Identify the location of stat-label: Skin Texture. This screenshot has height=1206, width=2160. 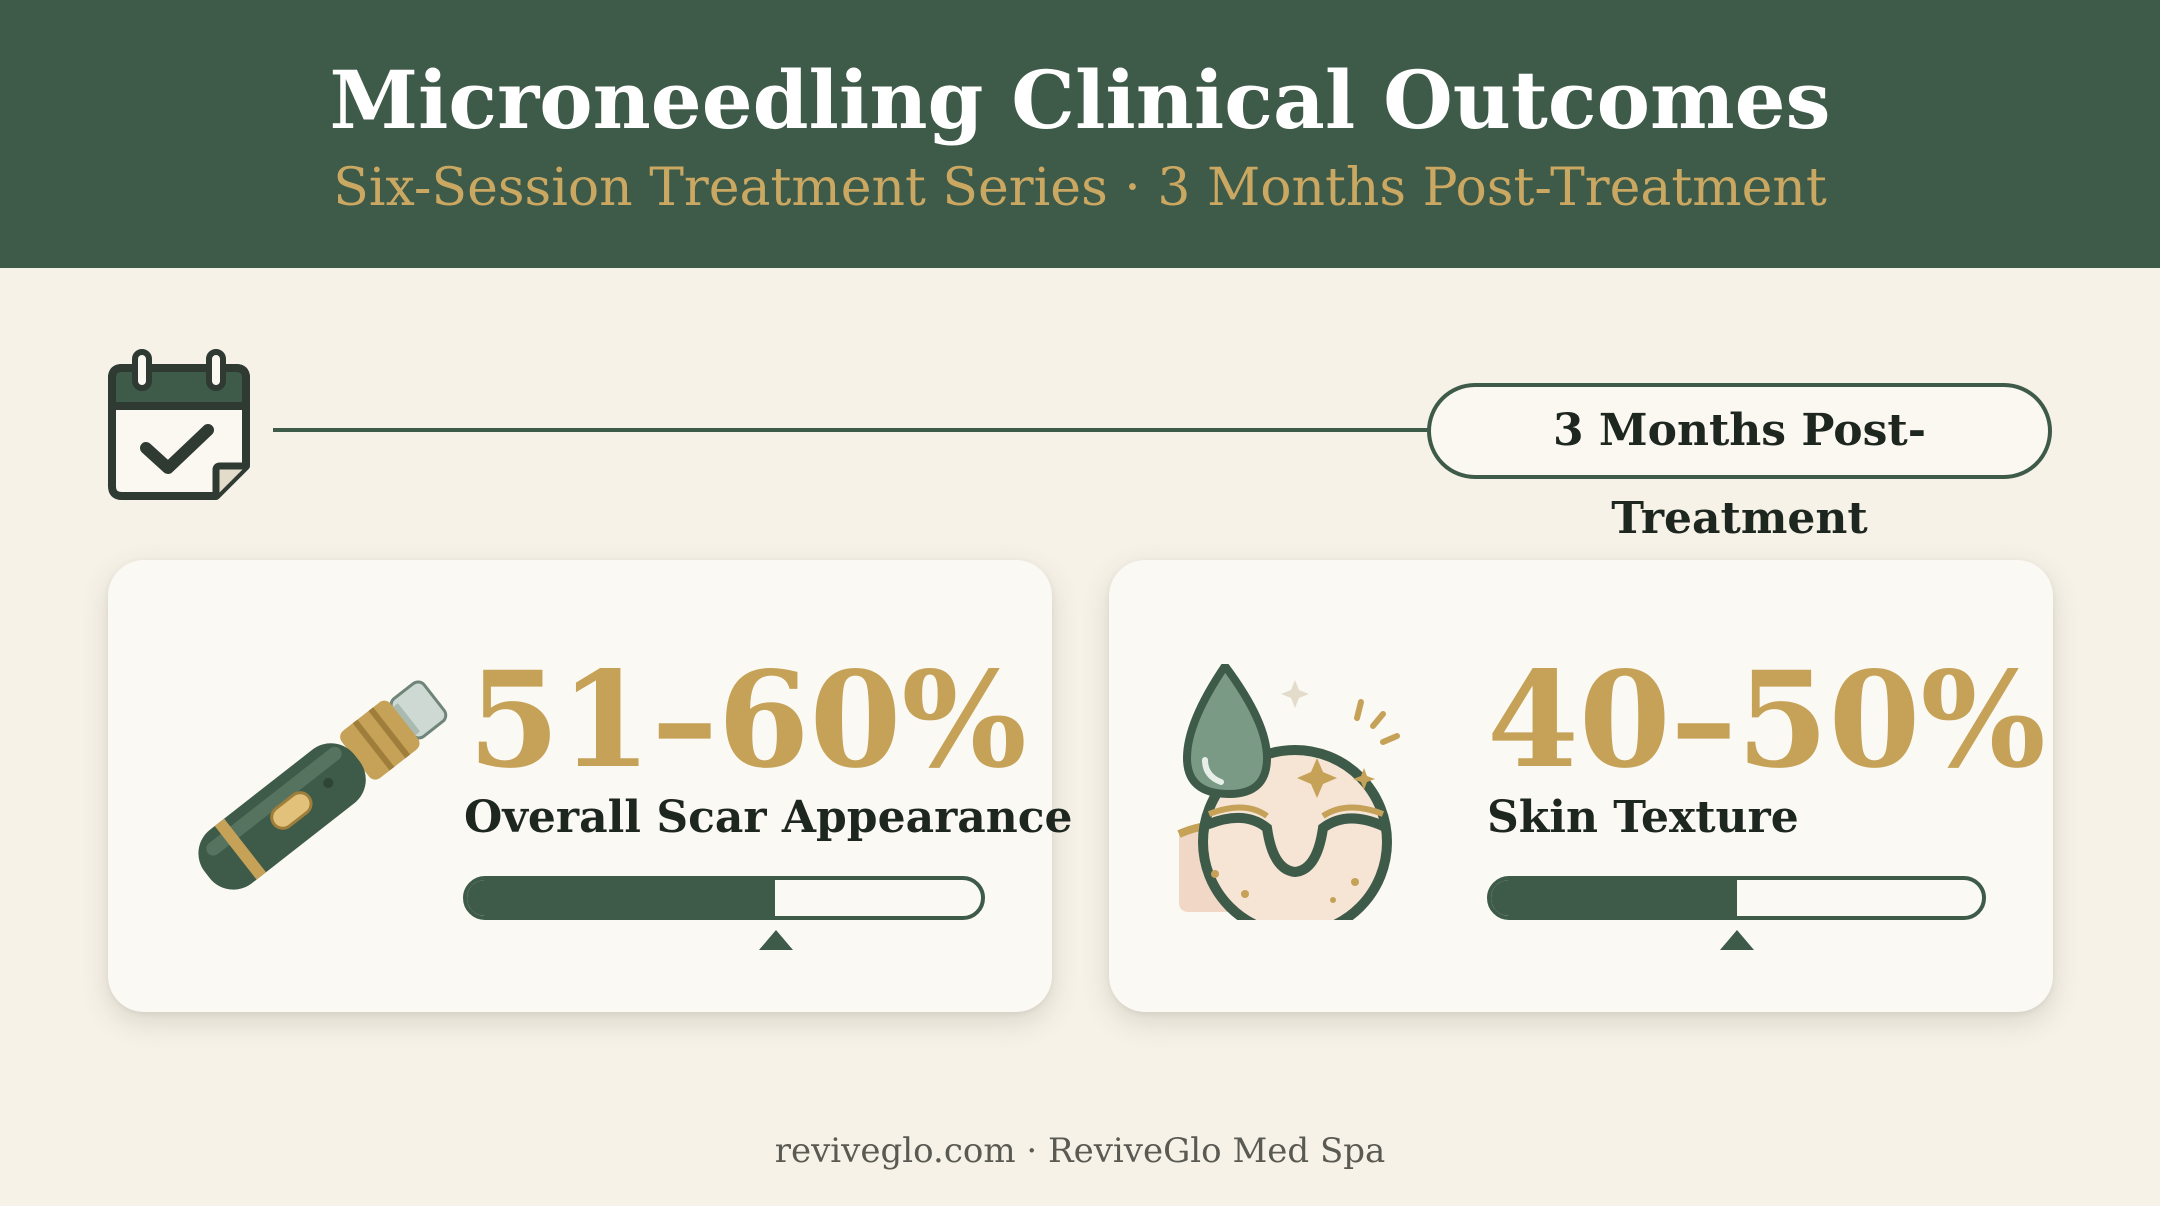
(1643, 817).